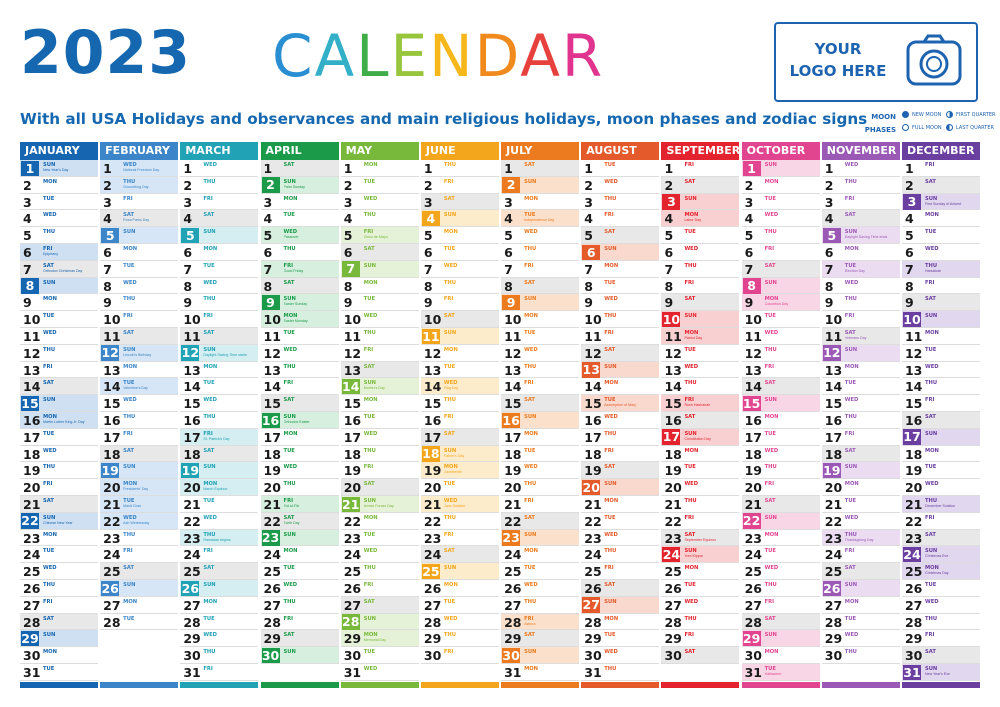  I want to click on day-row: 3 MON, so click(299, 202).